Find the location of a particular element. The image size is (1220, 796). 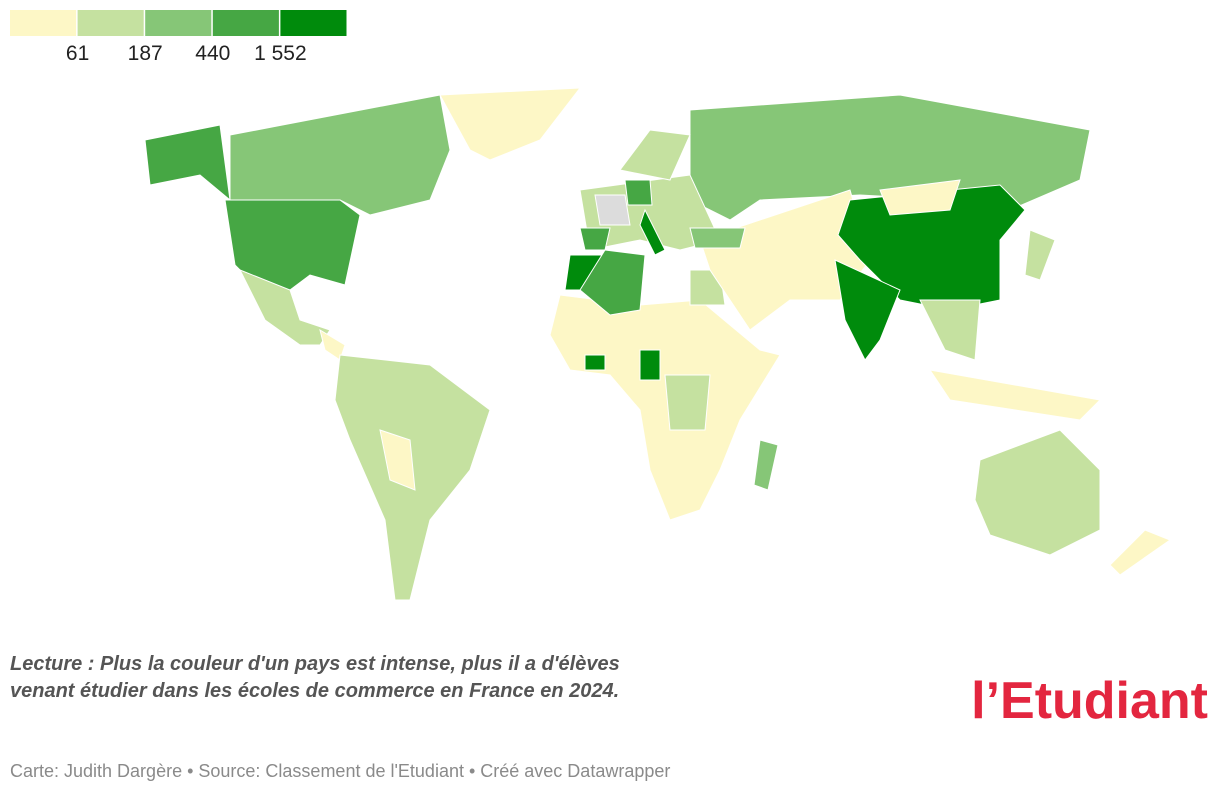

legend-label: 61 is located at coordinates (77, 53).